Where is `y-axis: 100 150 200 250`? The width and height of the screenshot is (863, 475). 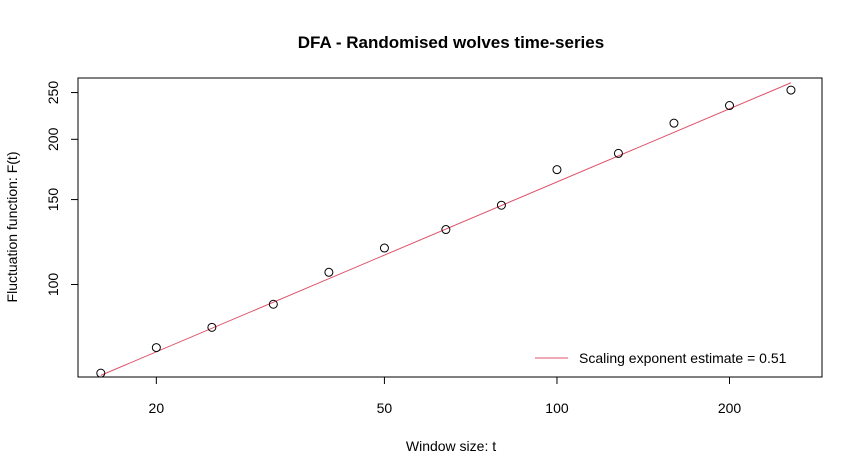 y-axis: 100 150 200 250 is located at coordinates (62, 189).